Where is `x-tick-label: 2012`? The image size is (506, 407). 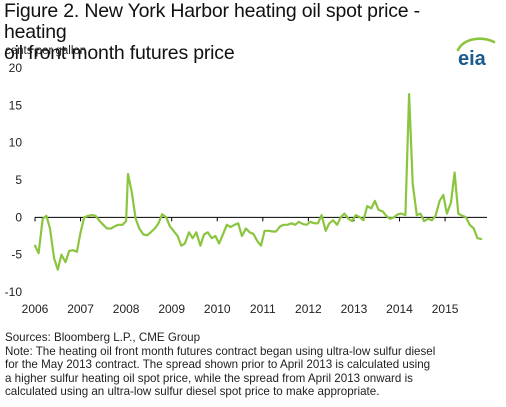 x-tick-label: 2012 is located at coordinates (308, 309).